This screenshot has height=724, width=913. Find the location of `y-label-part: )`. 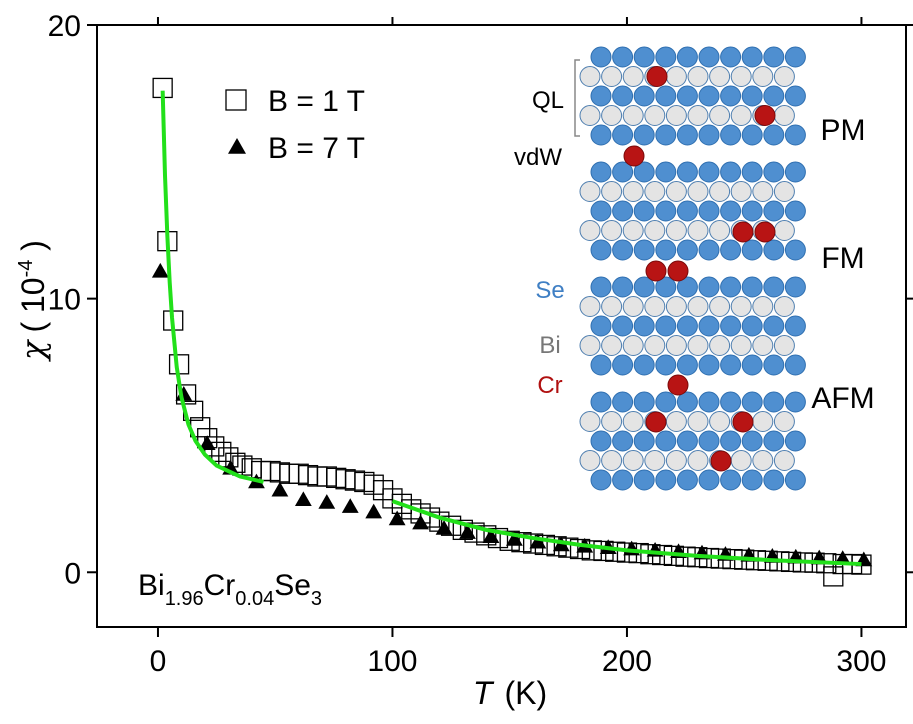

y-label-part: ) is located at coordinates (33, 250).